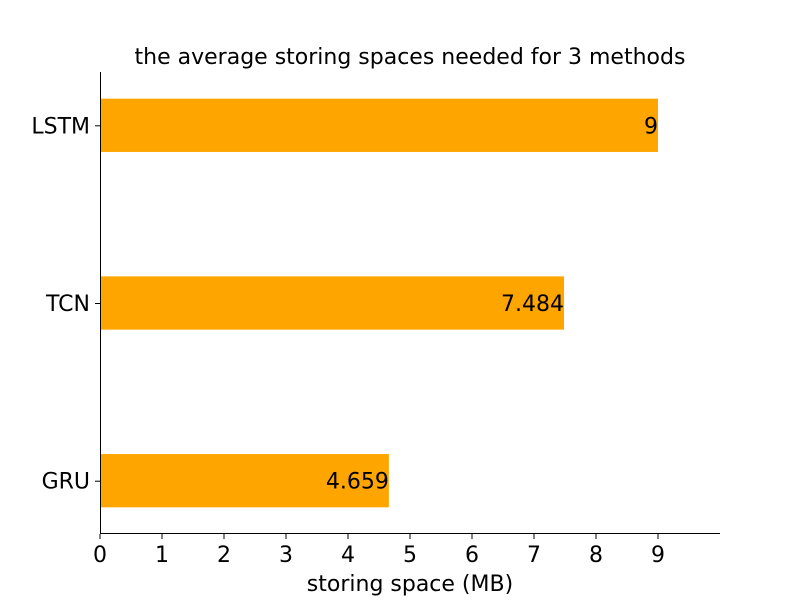 This screenshot has height=600, width=800. Describe the element at coordinates (379, 551) in the screenshot. I see `x-ticks-group: 0 1 2 3 4 5 6 7 8 9` at that location.